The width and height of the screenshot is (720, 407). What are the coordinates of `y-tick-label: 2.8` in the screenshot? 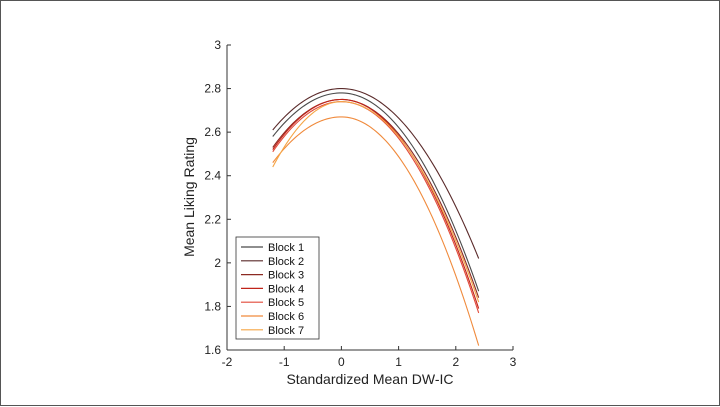 It's located at (212, 89).